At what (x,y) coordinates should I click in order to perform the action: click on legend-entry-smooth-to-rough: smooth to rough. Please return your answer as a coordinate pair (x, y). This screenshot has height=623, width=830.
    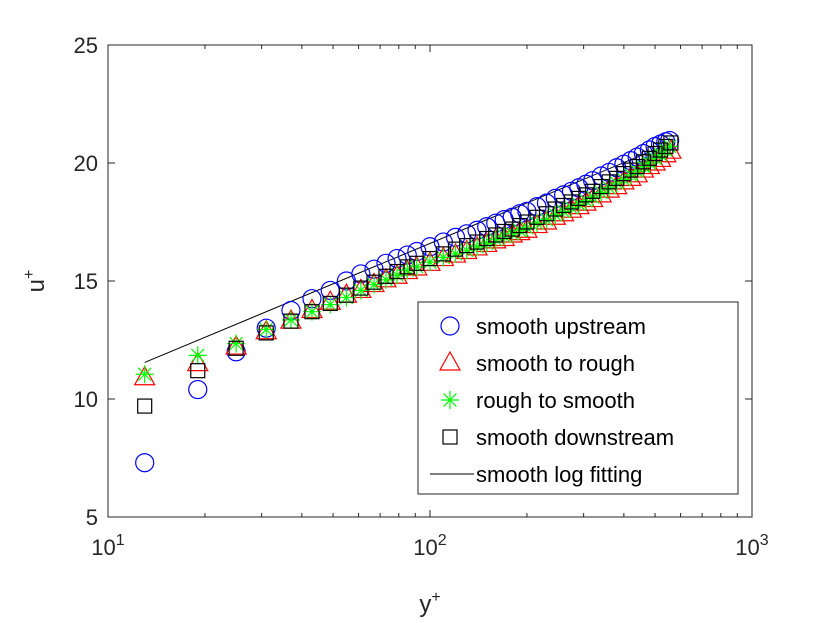
    Looking at the image, I should click on (536, 363).